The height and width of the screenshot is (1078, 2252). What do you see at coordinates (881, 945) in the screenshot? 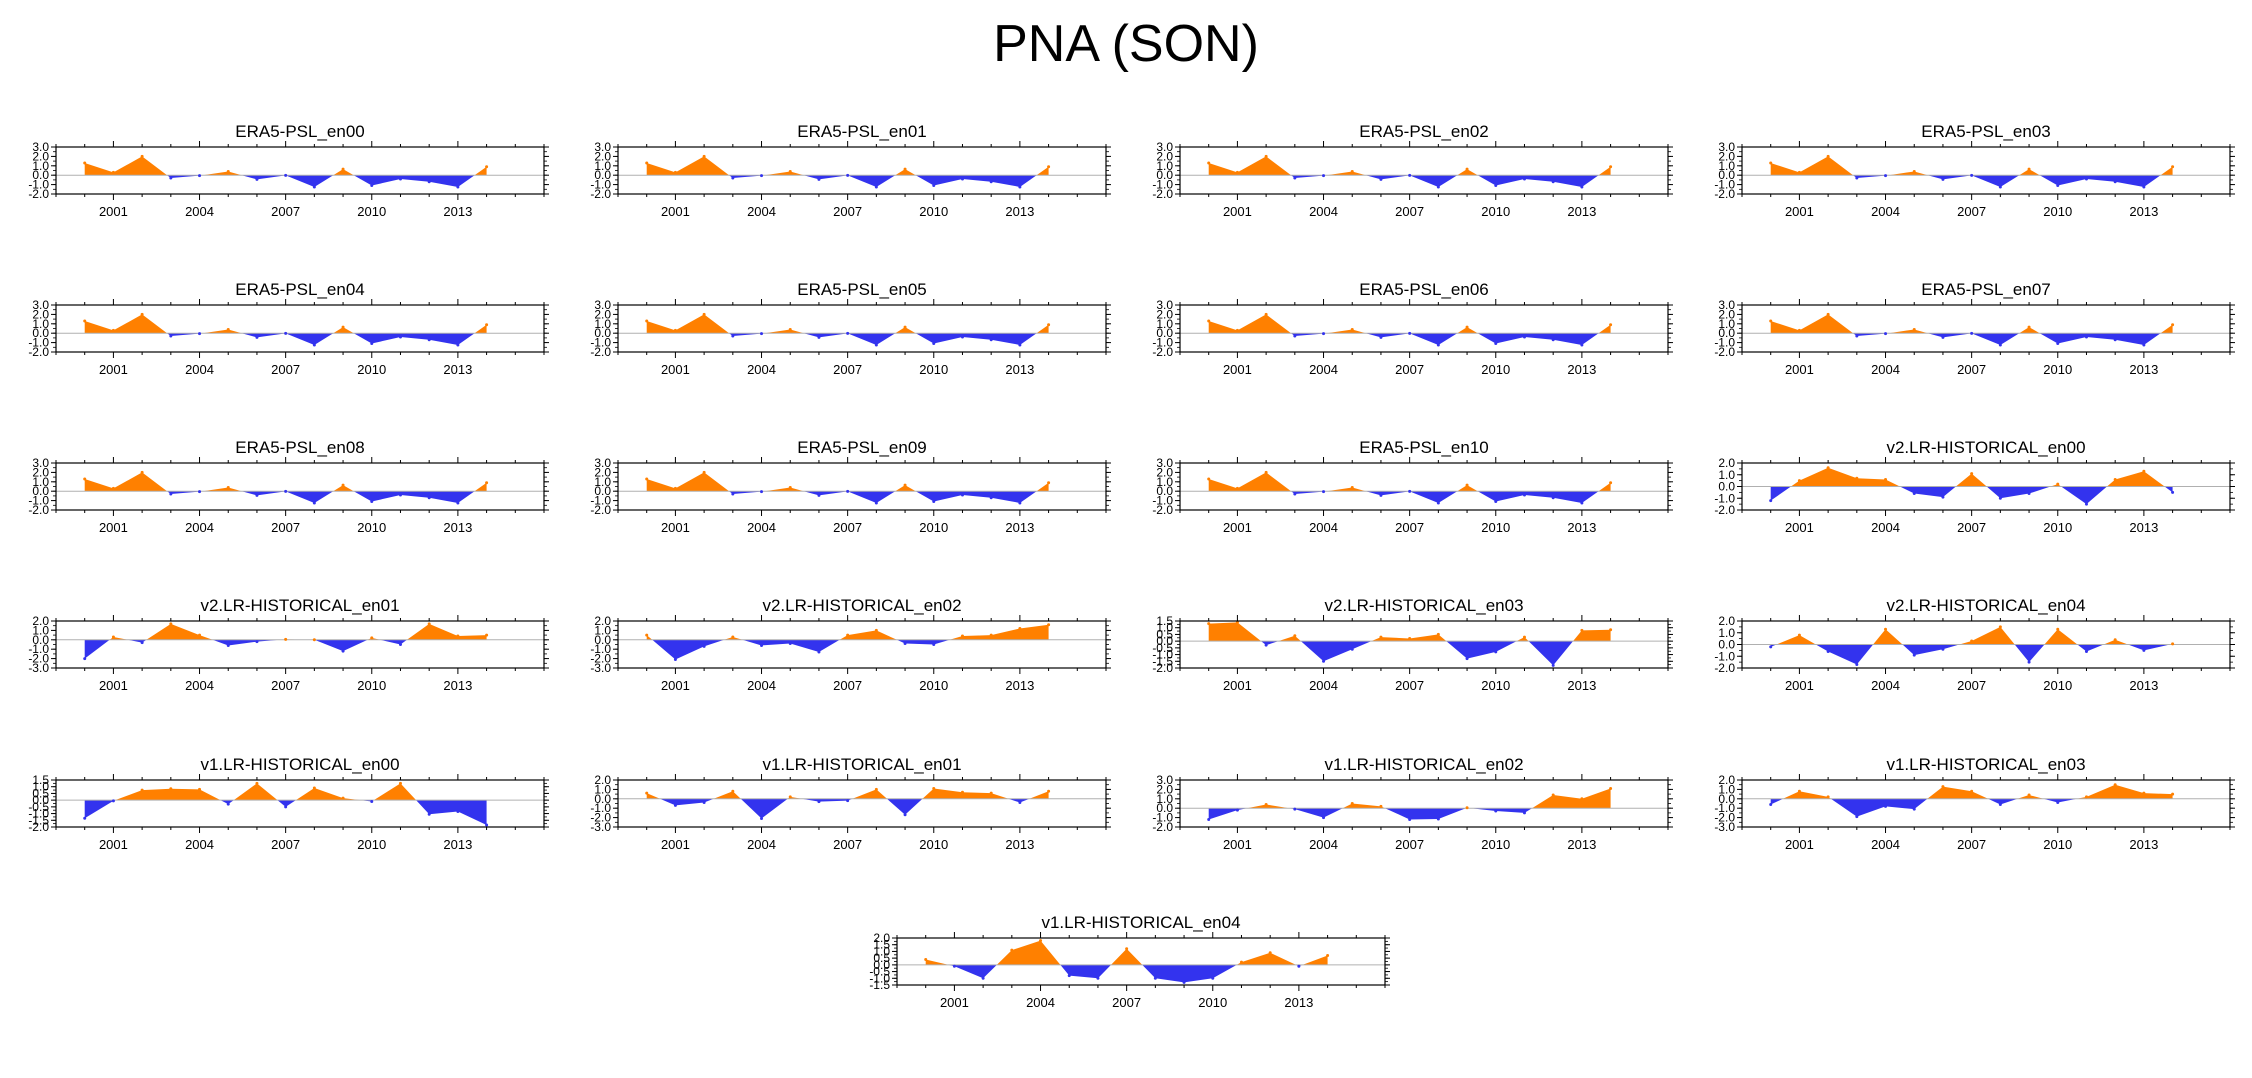
I see `y-tick-label: 1.5` at bounding box center [881, 945].